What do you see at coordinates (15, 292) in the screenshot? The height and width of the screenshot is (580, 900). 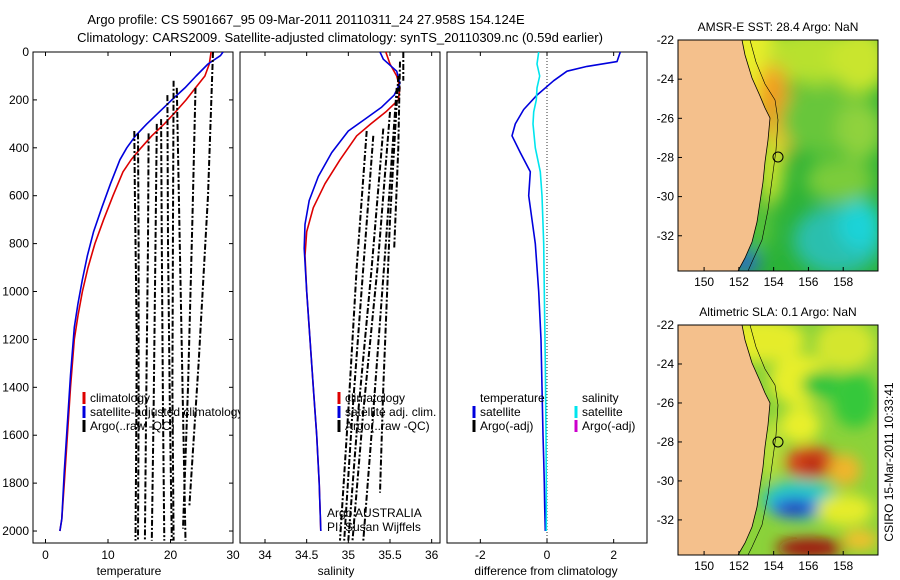 I see `depth-tick-label: 1000` at bounding box center [15, 292].